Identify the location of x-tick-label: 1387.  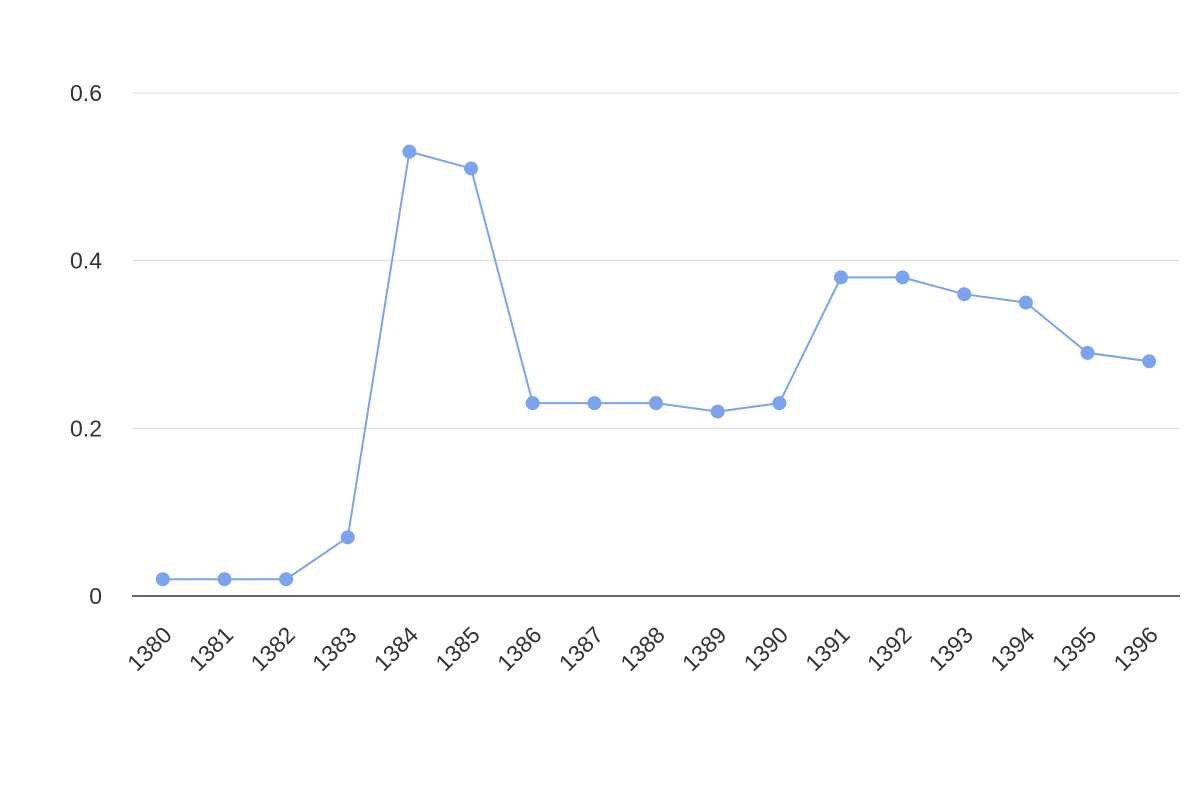
(581, 648).